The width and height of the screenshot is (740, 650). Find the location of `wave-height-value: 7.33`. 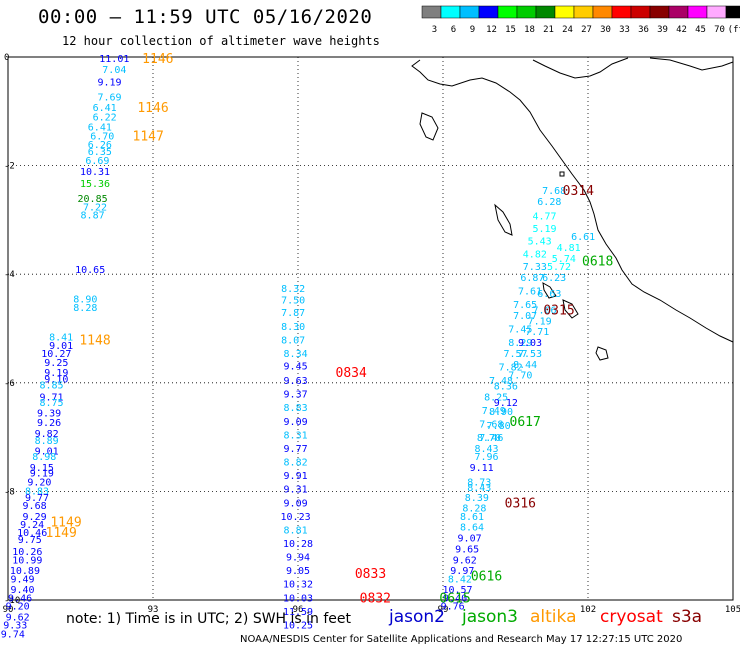

wave-height-value: 7.33 is located at coordinates (535, 267).